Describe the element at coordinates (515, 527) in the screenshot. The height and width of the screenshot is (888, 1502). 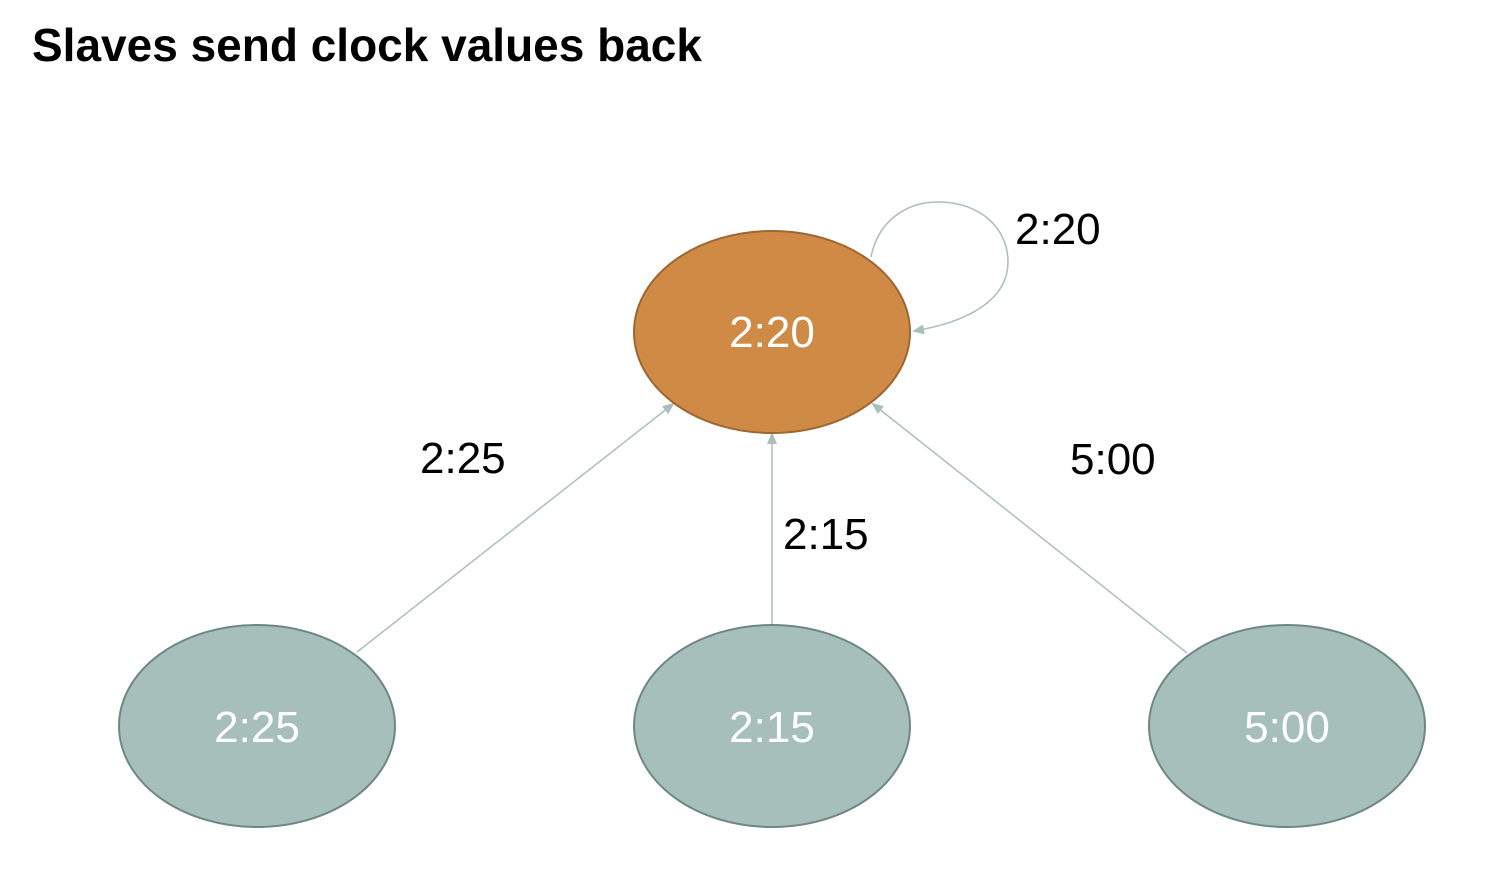
I see `edge-left-to-master` at that location.